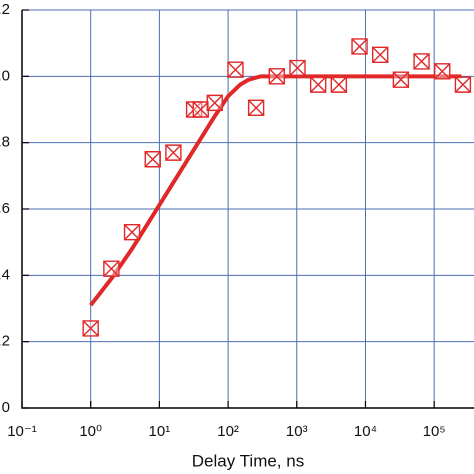  I want to click on y-tick-label: 0.8, so click(5, 142).